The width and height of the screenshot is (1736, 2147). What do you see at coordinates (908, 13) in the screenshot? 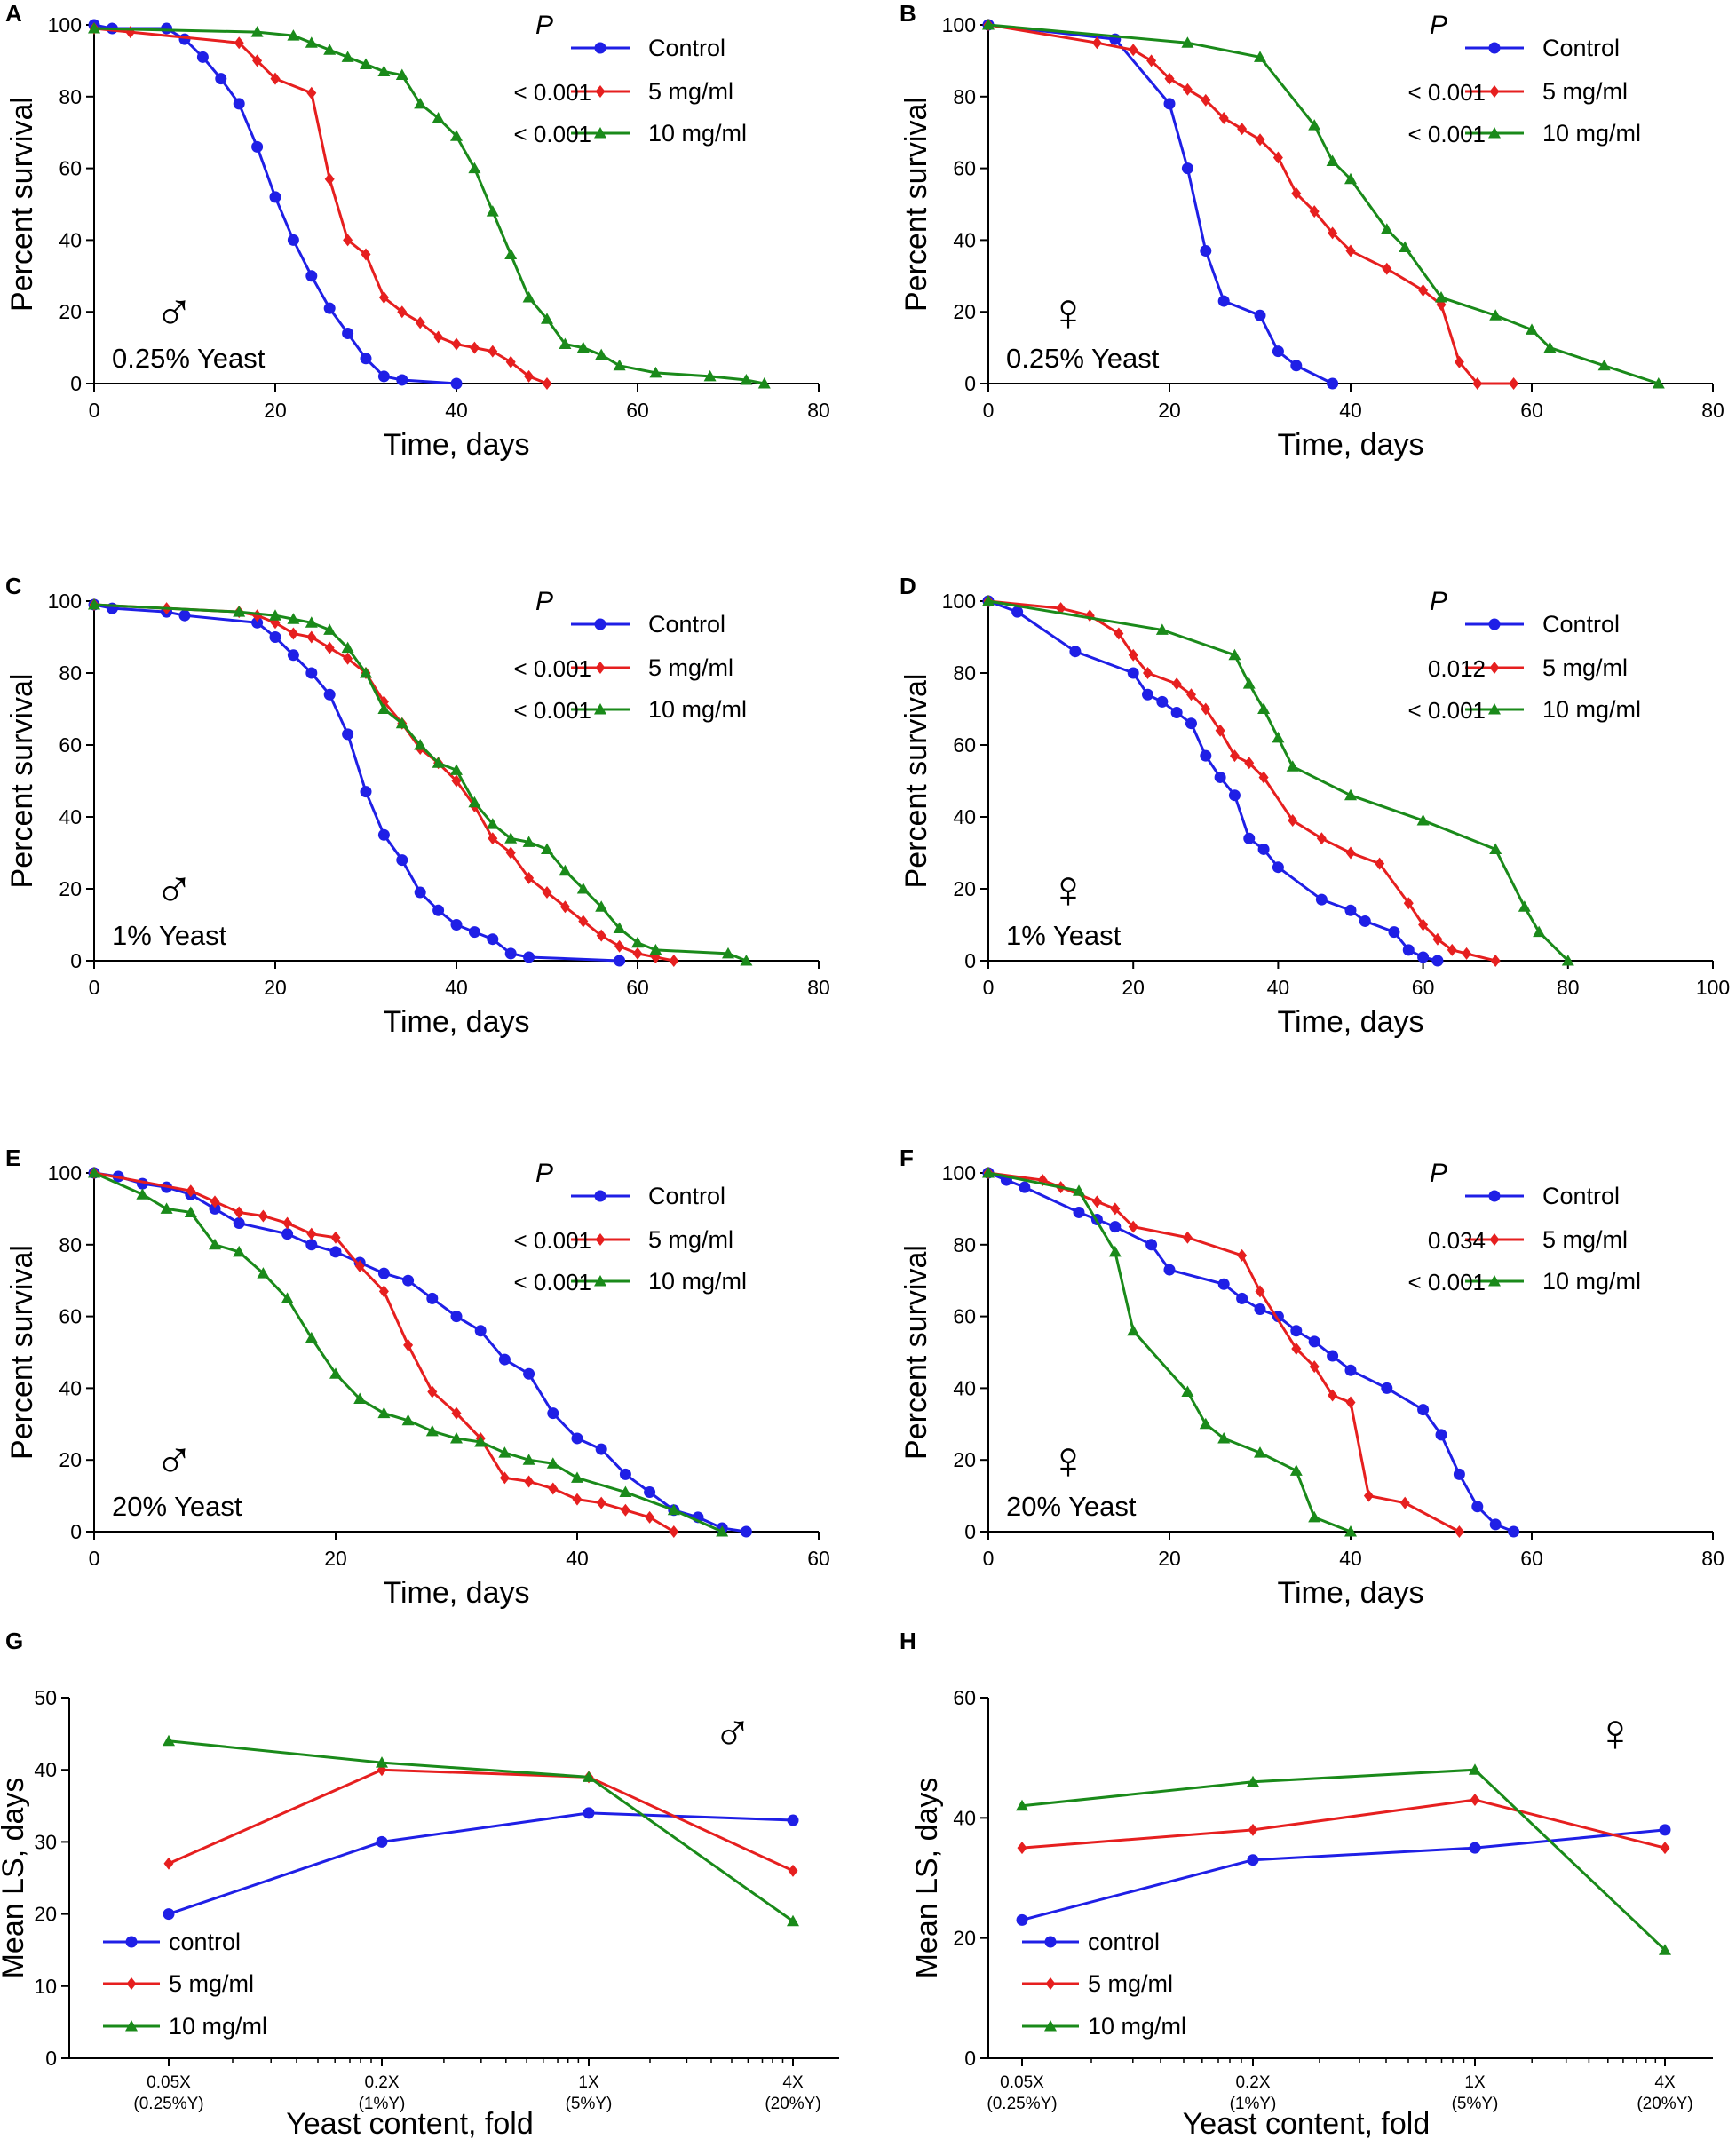
I see `panel-letter: B` at bounding box center [908, 13].